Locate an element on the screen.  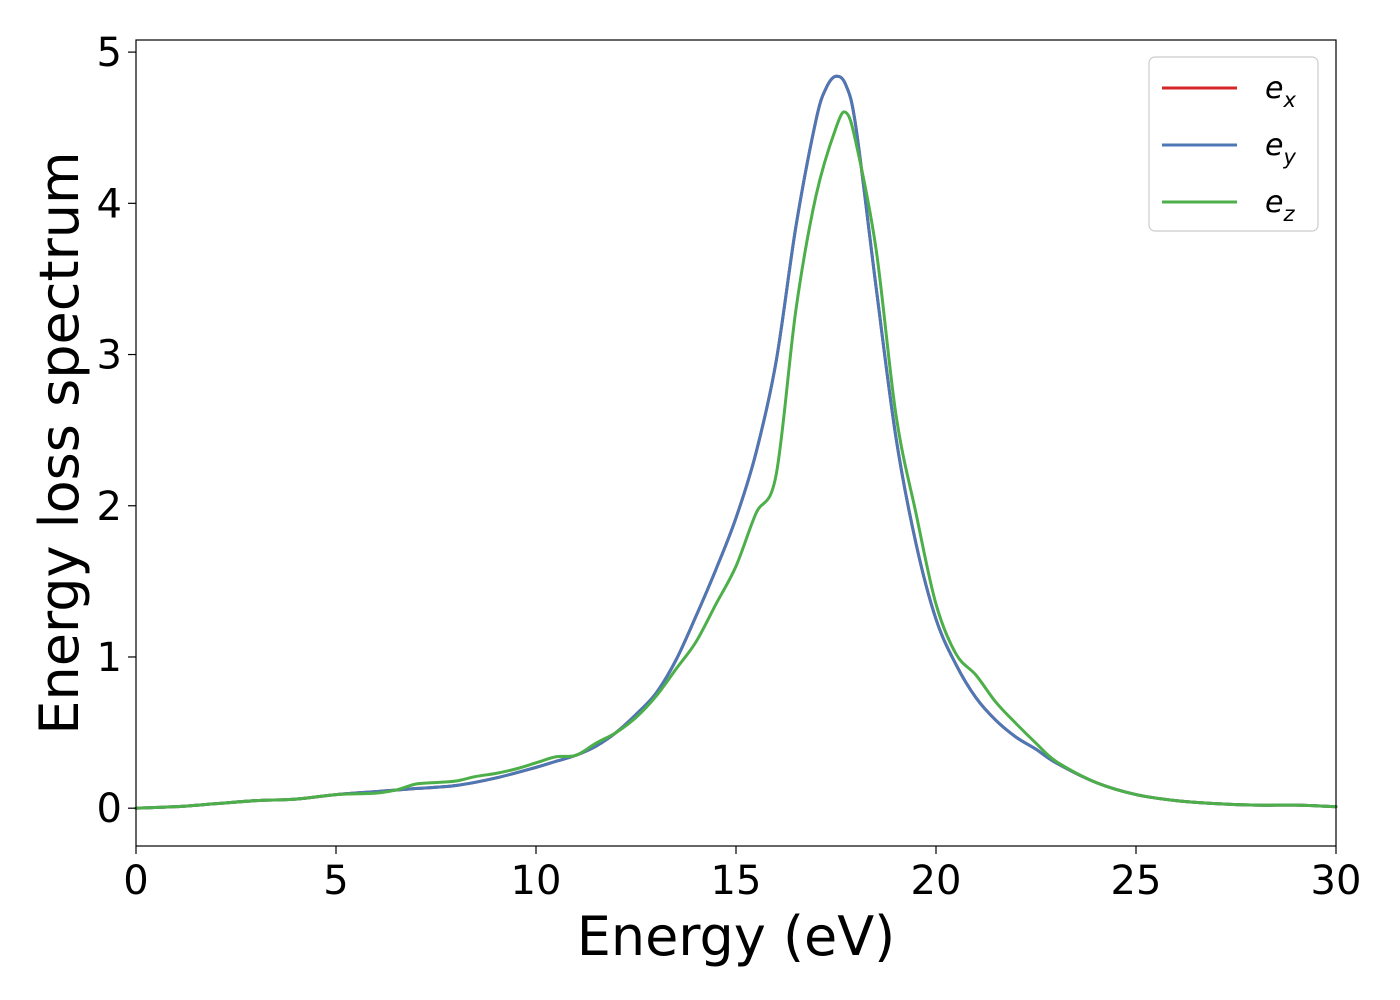
x-tick-label: 15 is located at coordinates (736, 881).